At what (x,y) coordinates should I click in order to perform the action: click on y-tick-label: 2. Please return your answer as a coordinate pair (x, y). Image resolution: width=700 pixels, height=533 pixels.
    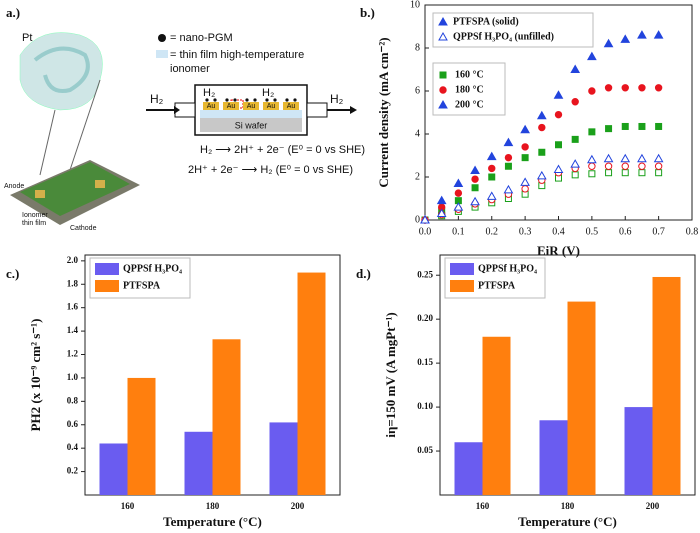
    Looking at the image, I should click on (417, 176).